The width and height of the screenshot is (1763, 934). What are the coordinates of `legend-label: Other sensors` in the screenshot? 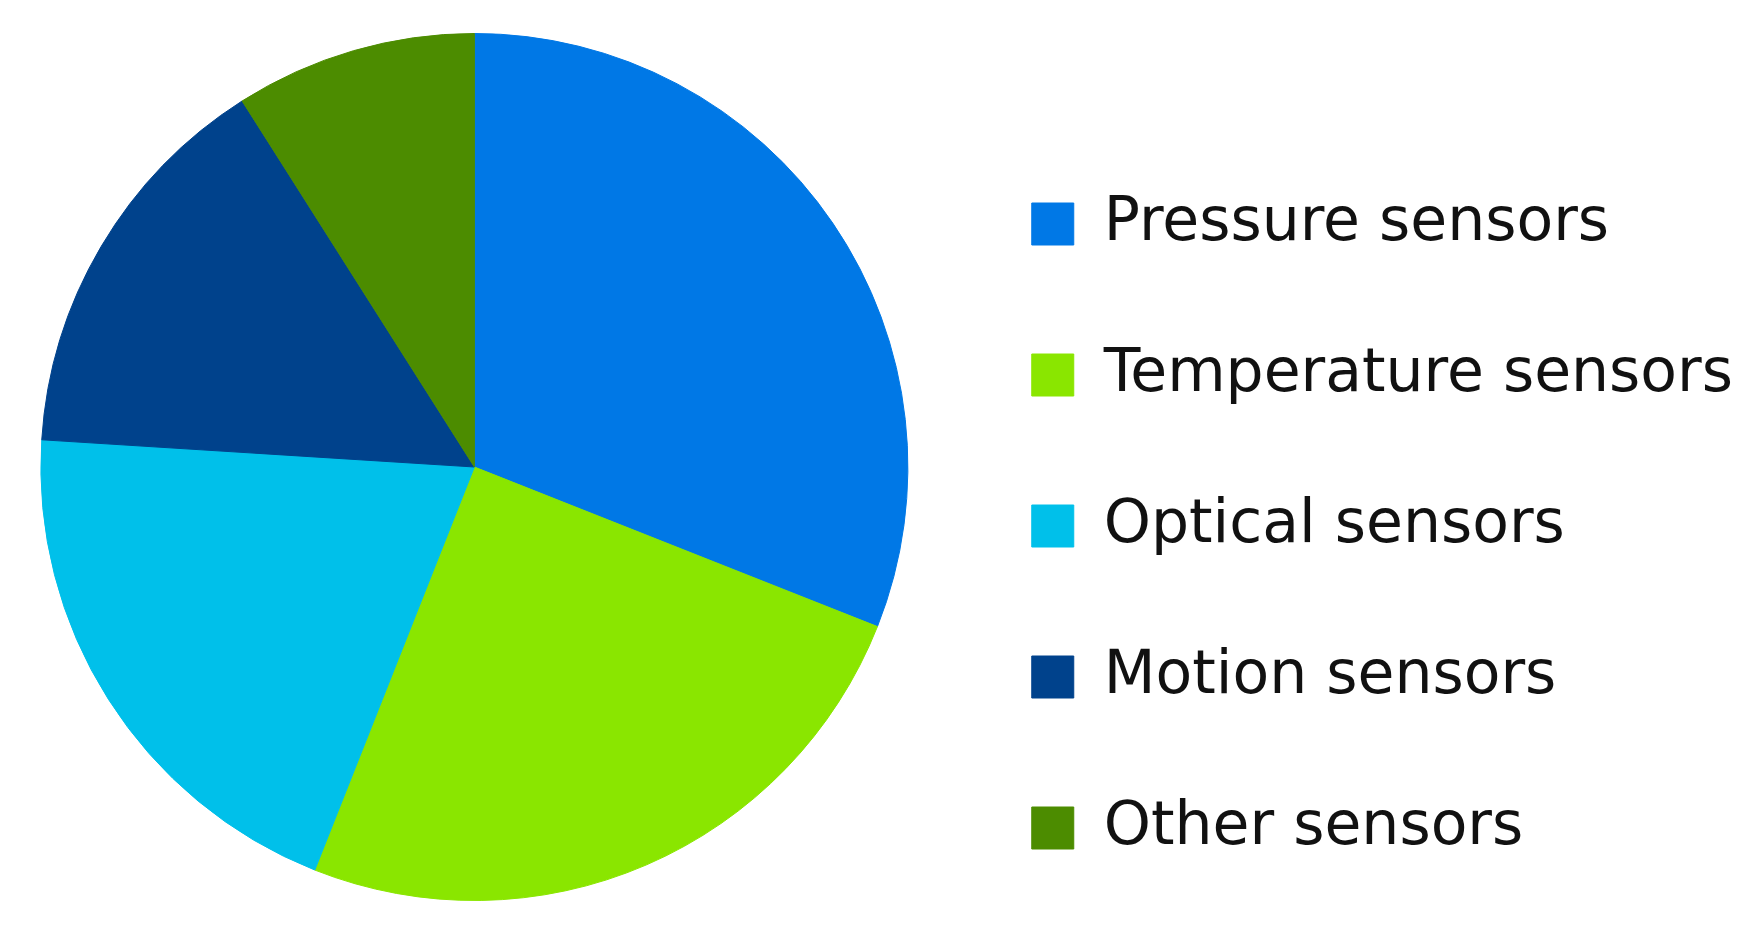 It's located at (1313, 822).